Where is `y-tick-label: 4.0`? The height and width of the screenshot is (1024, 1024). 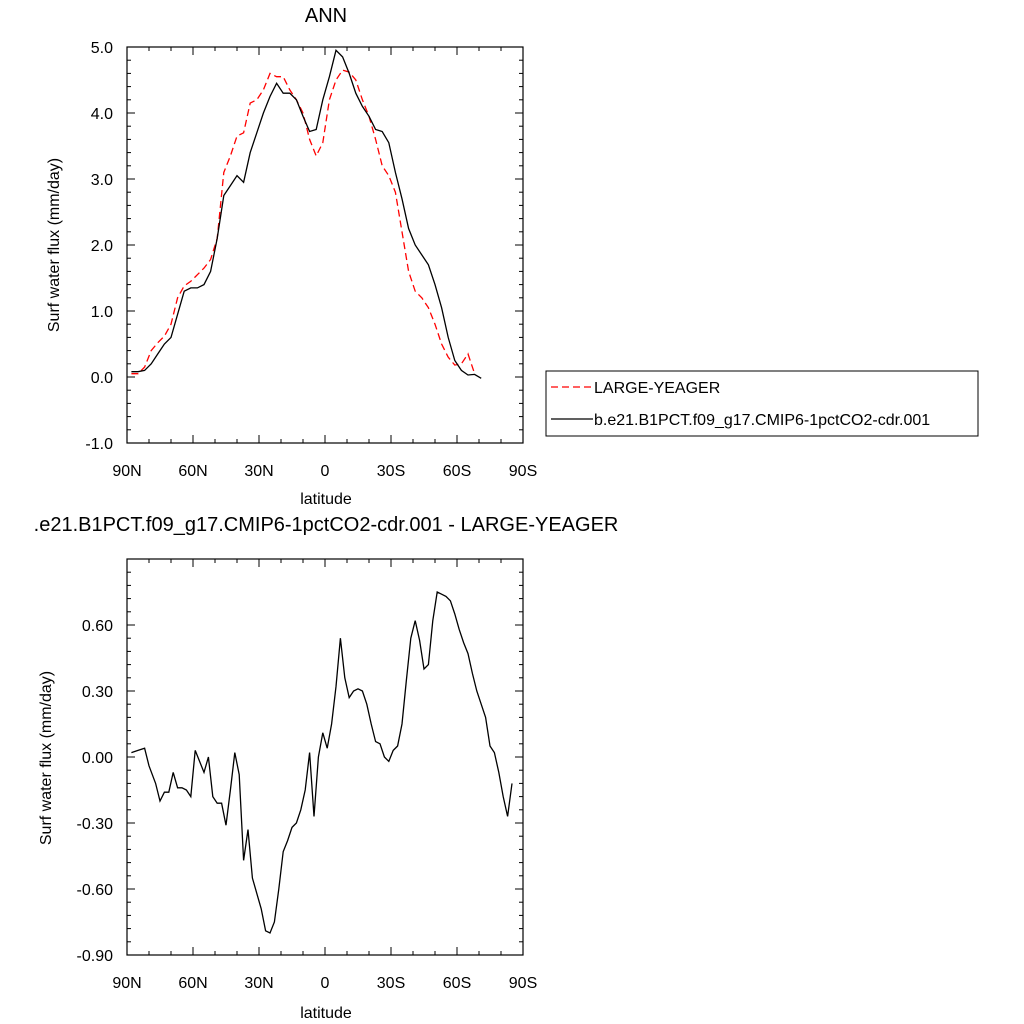
y-tick-label: 4.0 is located at coordinates (102, 114).